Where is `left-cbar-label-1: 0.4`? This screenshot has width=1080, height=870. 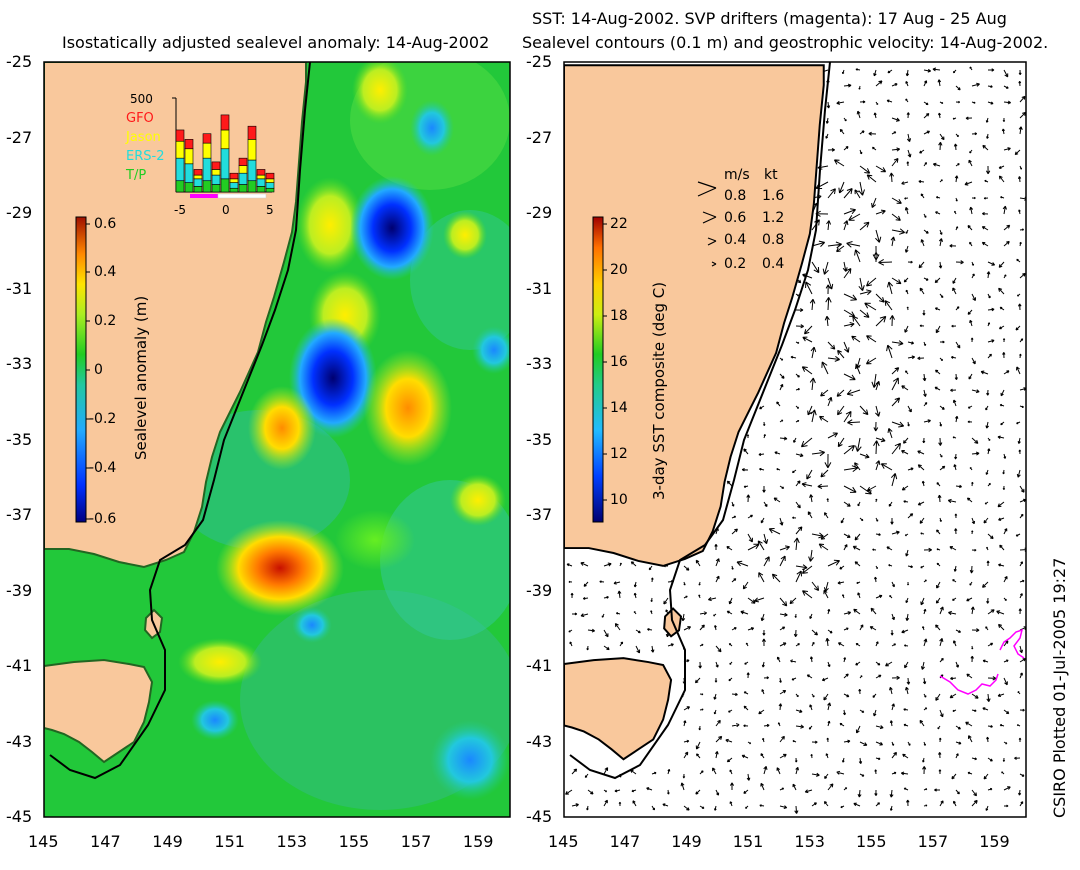
left-cbar-label-1: 0.4 is located at coordinates (105, 272).